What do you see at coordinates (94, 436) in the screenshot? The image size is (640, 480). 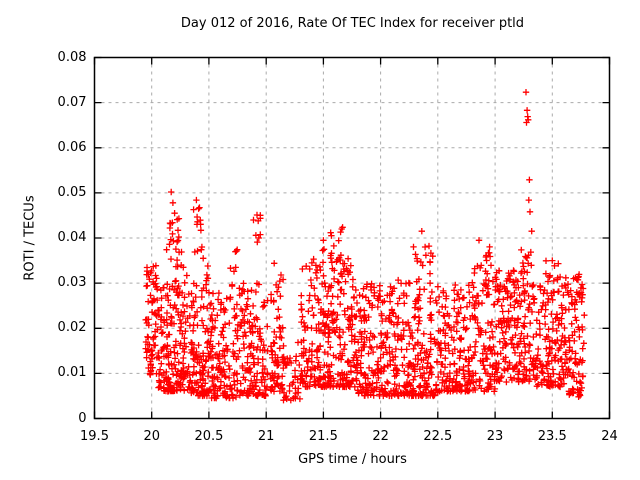 I see `x-tick-label: 19.5` at bounding box center [94, 436].